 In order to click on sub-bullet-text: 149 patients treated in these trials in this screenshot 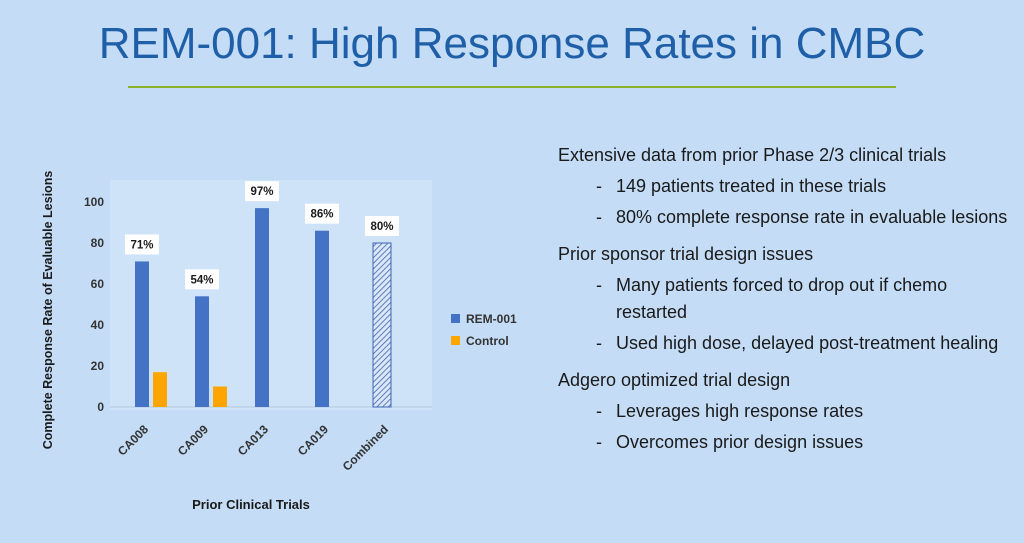, I will do `click(751, 186)`.